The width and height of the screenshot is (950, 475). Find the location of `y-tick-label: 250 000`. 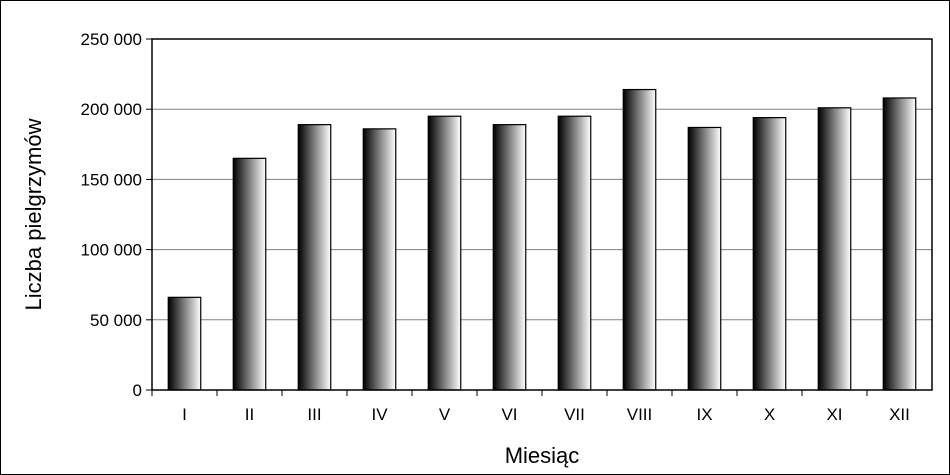

y-tick-label: 250 000 is located at coordinates (111, 39).